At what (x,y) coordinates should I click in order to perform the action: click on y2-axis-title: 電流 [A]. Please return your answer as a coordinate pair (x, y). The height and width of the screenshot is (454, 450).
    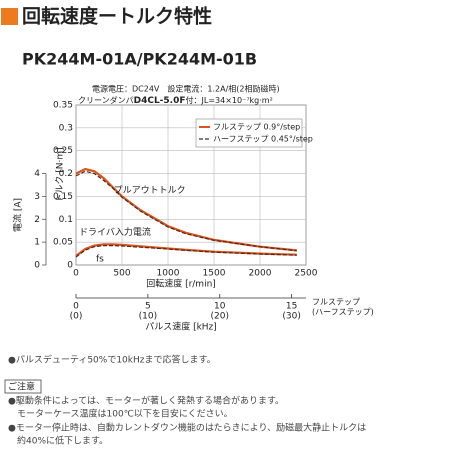
    Looking at the image, I should click on (18, 215).